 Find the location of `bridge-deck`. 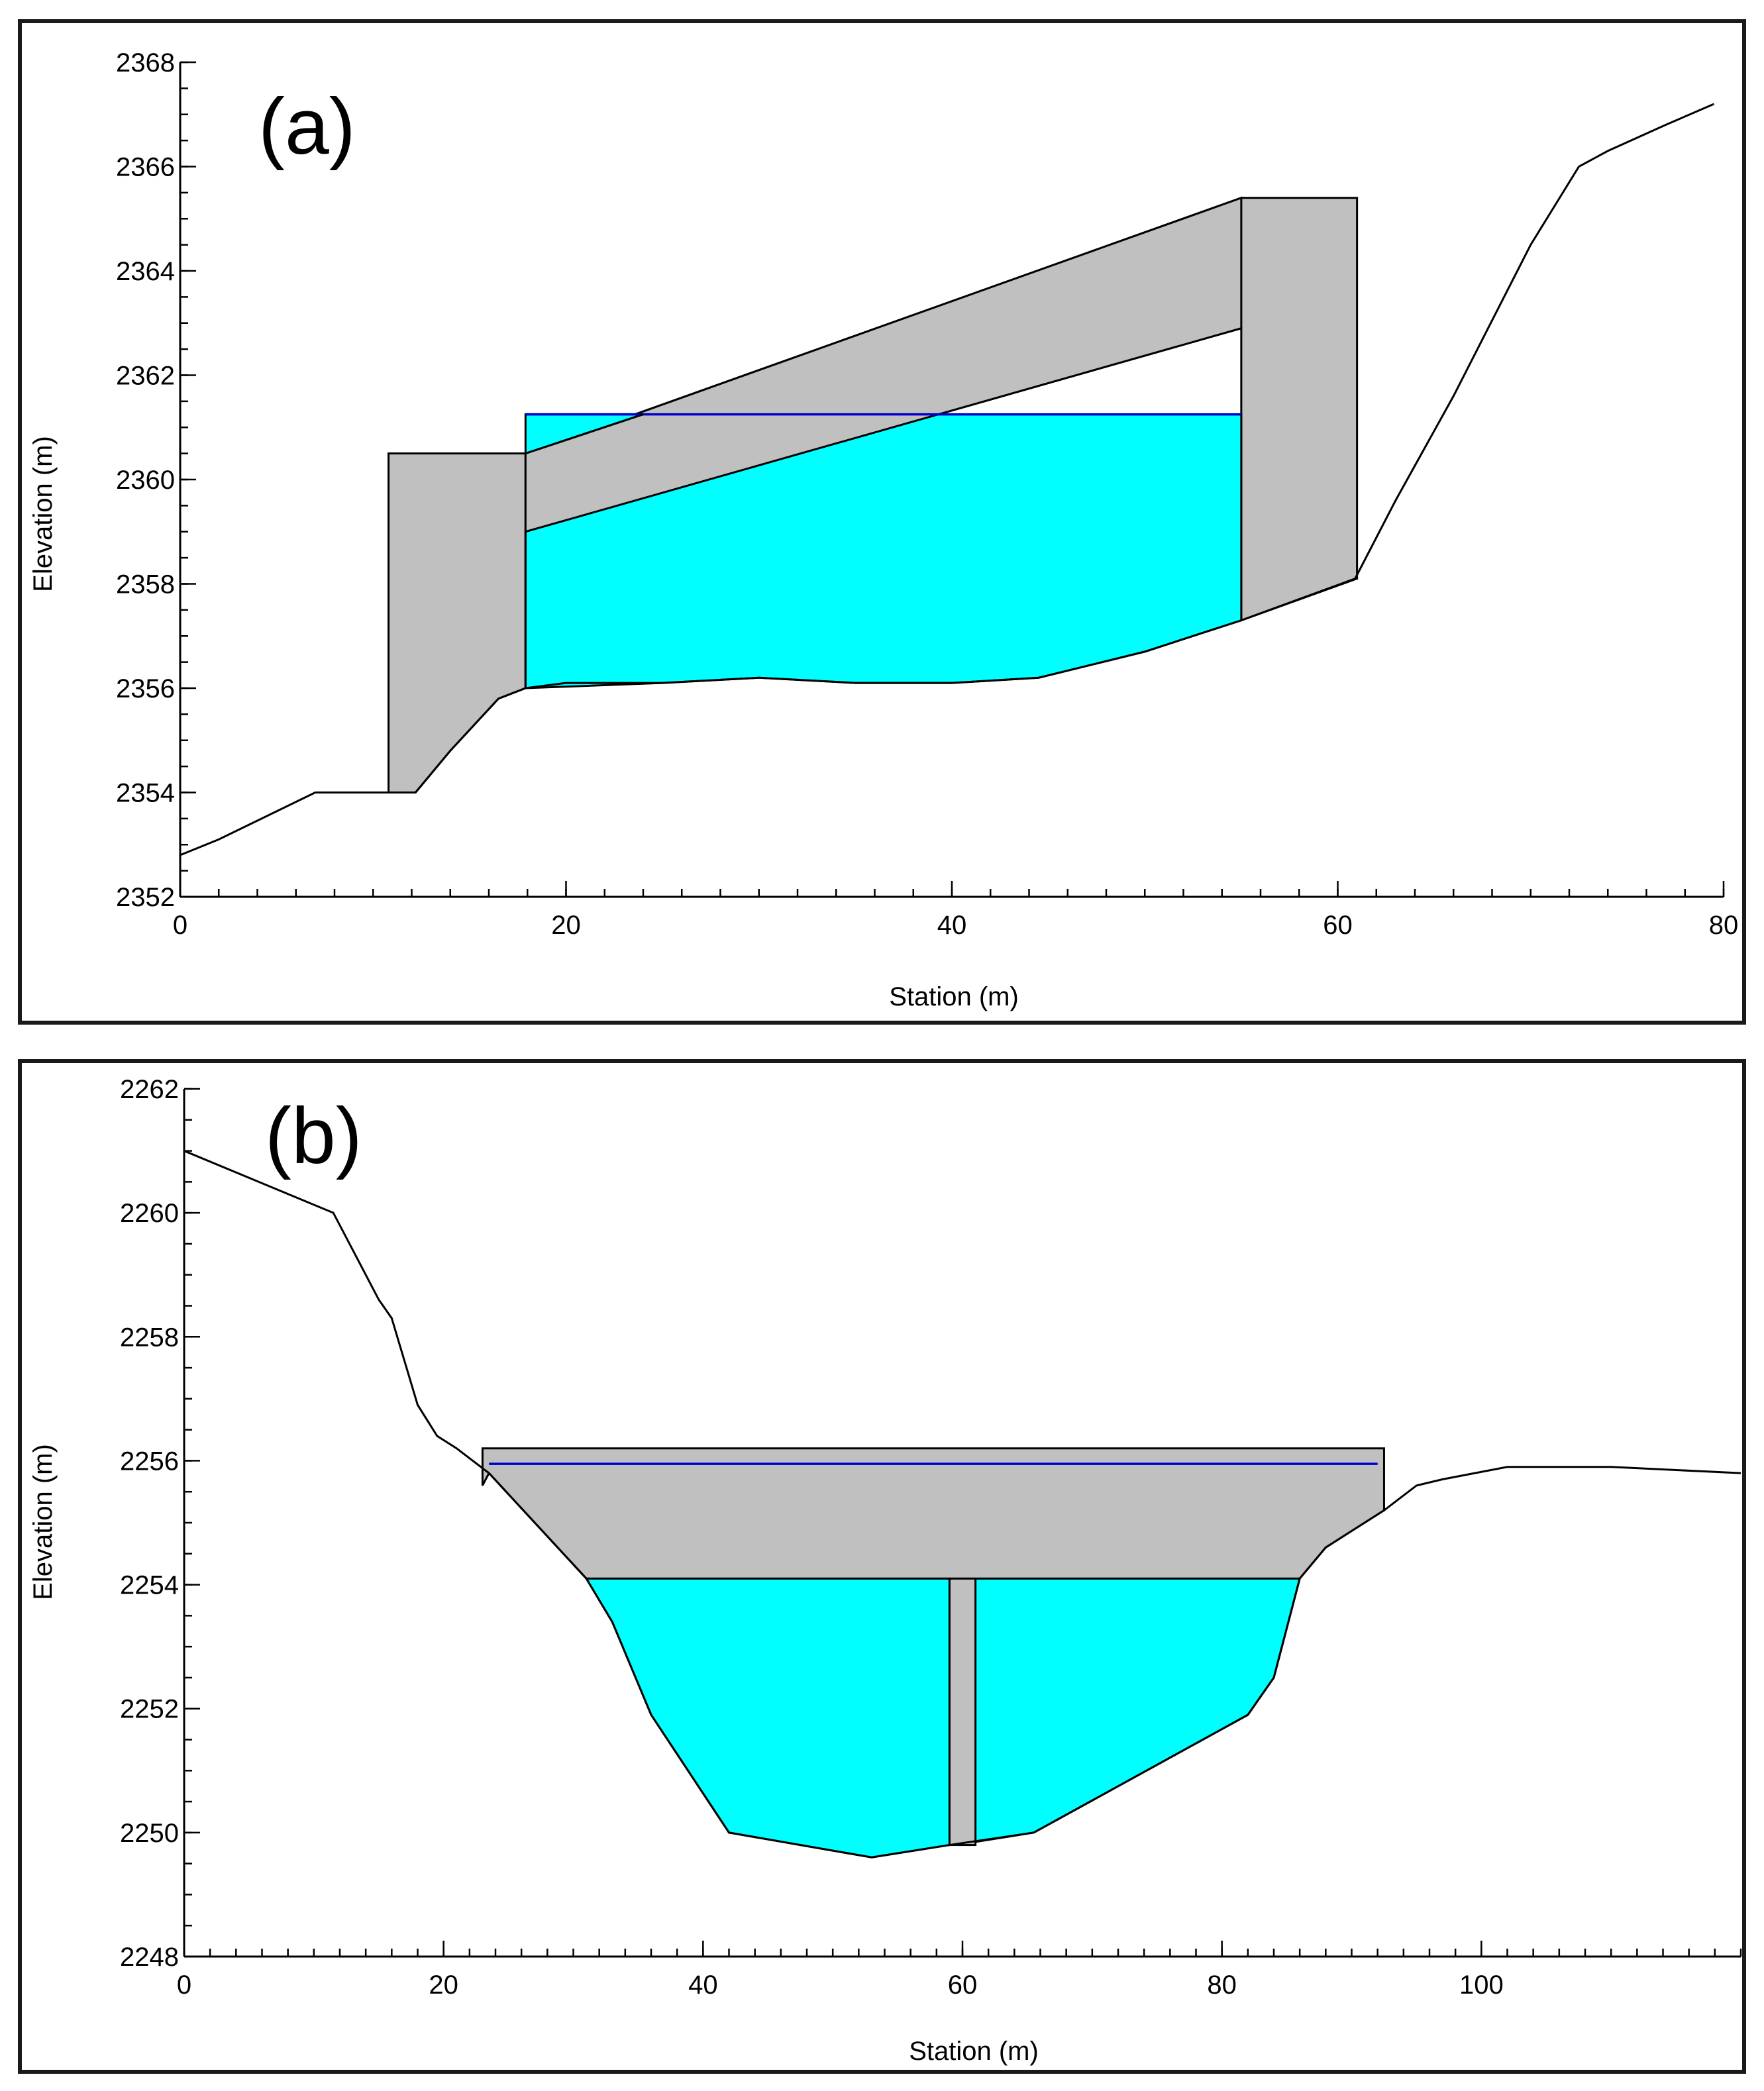

bridge-deck is located at coordinates (933, 1513).